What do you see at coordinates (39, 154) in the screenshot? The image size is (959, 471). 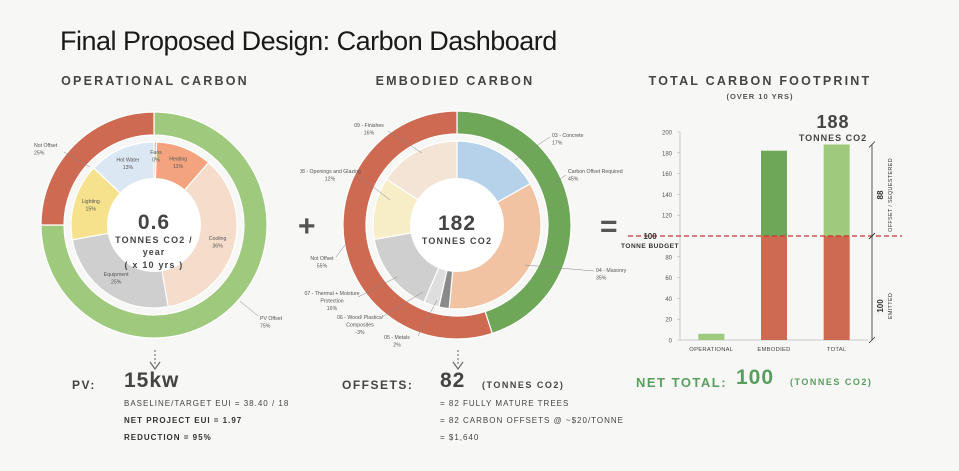 I see `operational-outer-not-offset-pct: 25%` at bounding box center [39, 154].